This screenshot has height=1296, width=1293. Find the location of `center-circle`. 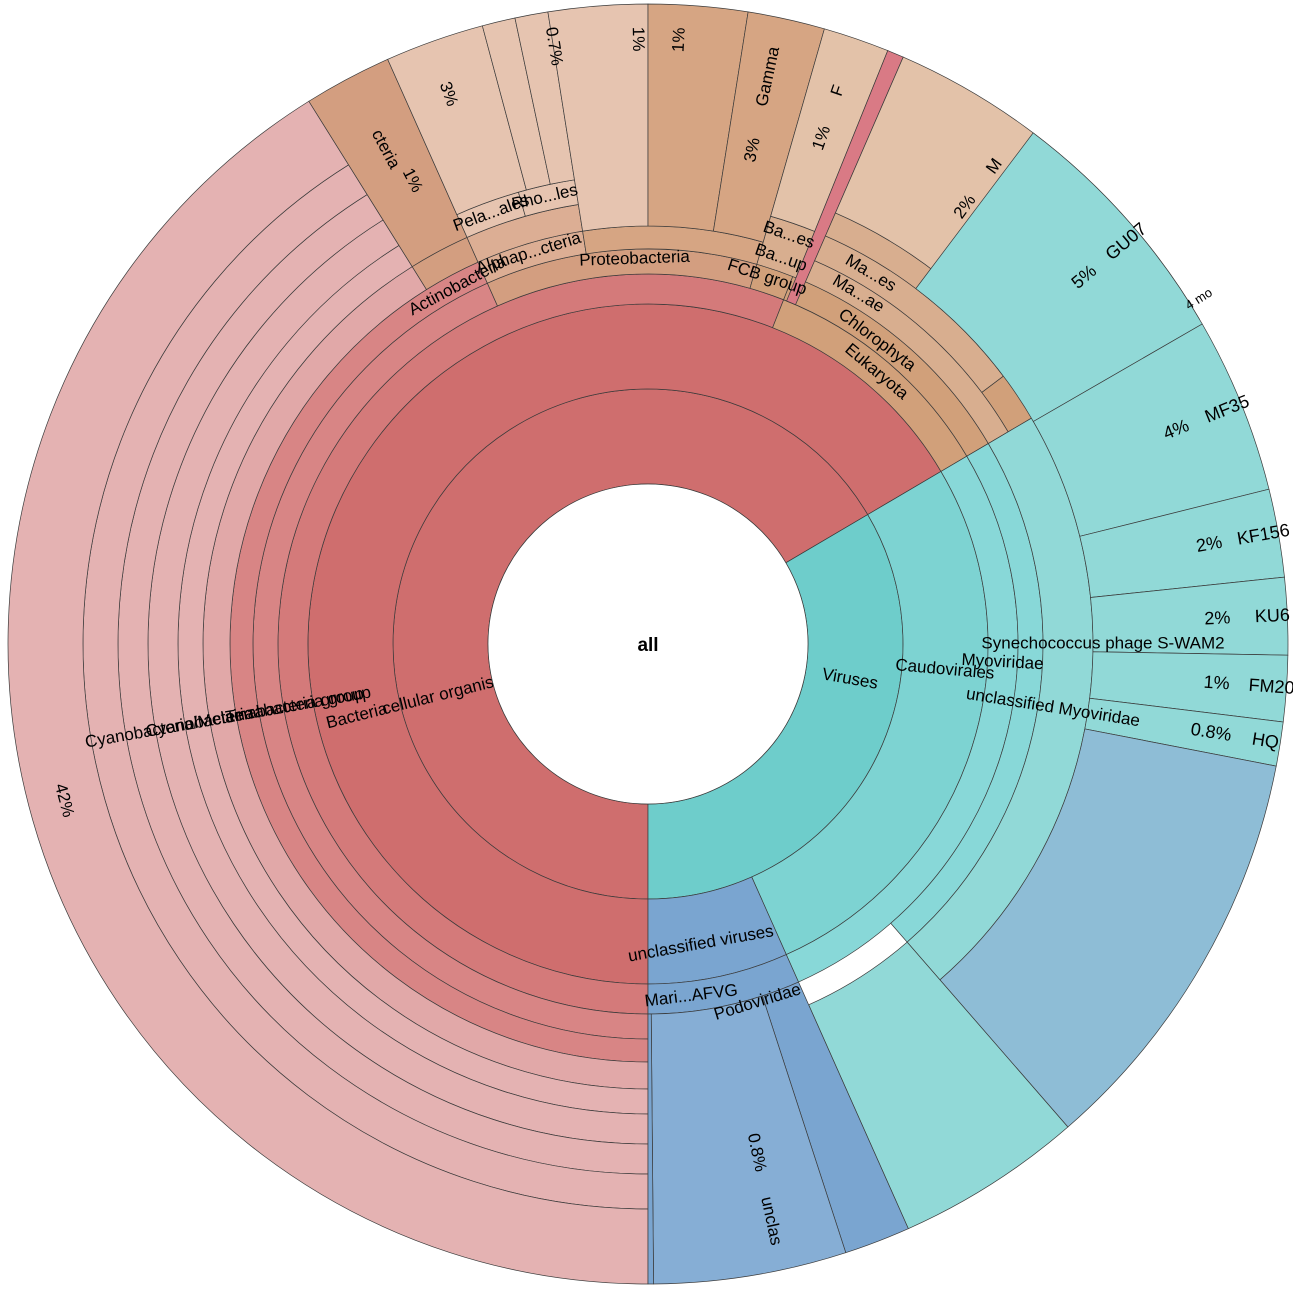

center-circle is located at coordinates (648, 644).